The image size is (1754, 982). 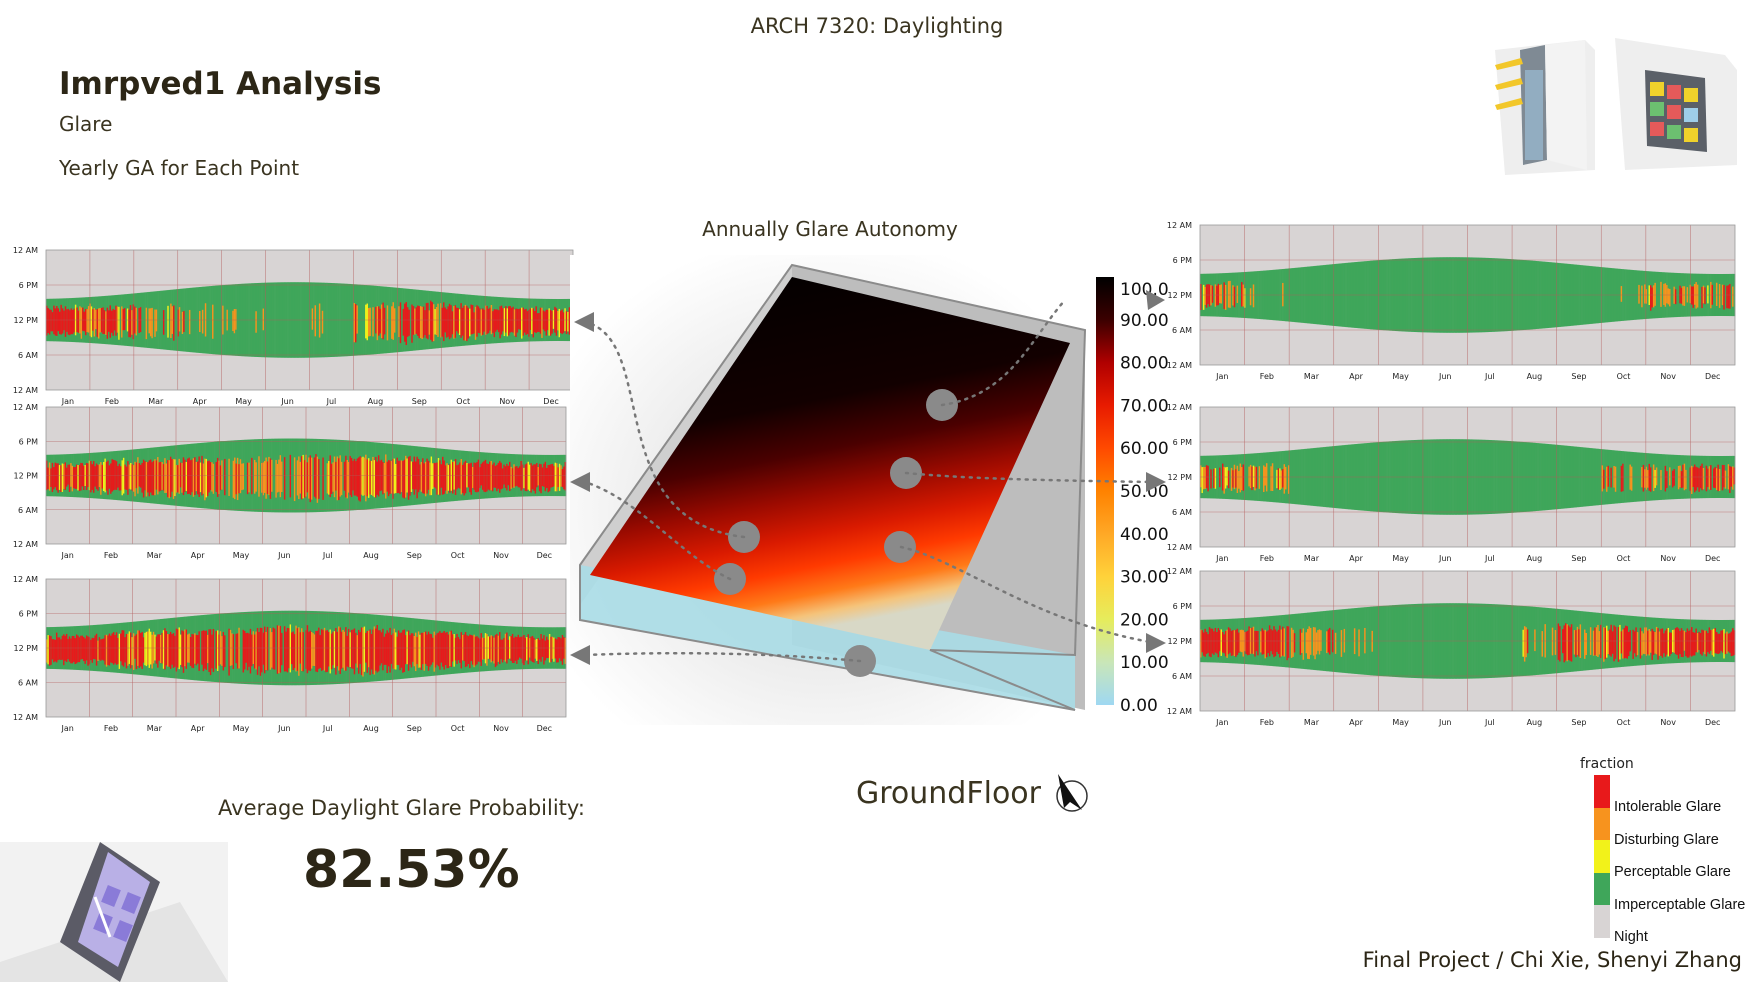 I want to click on month-label: Nov, so click(x=501, y=728).